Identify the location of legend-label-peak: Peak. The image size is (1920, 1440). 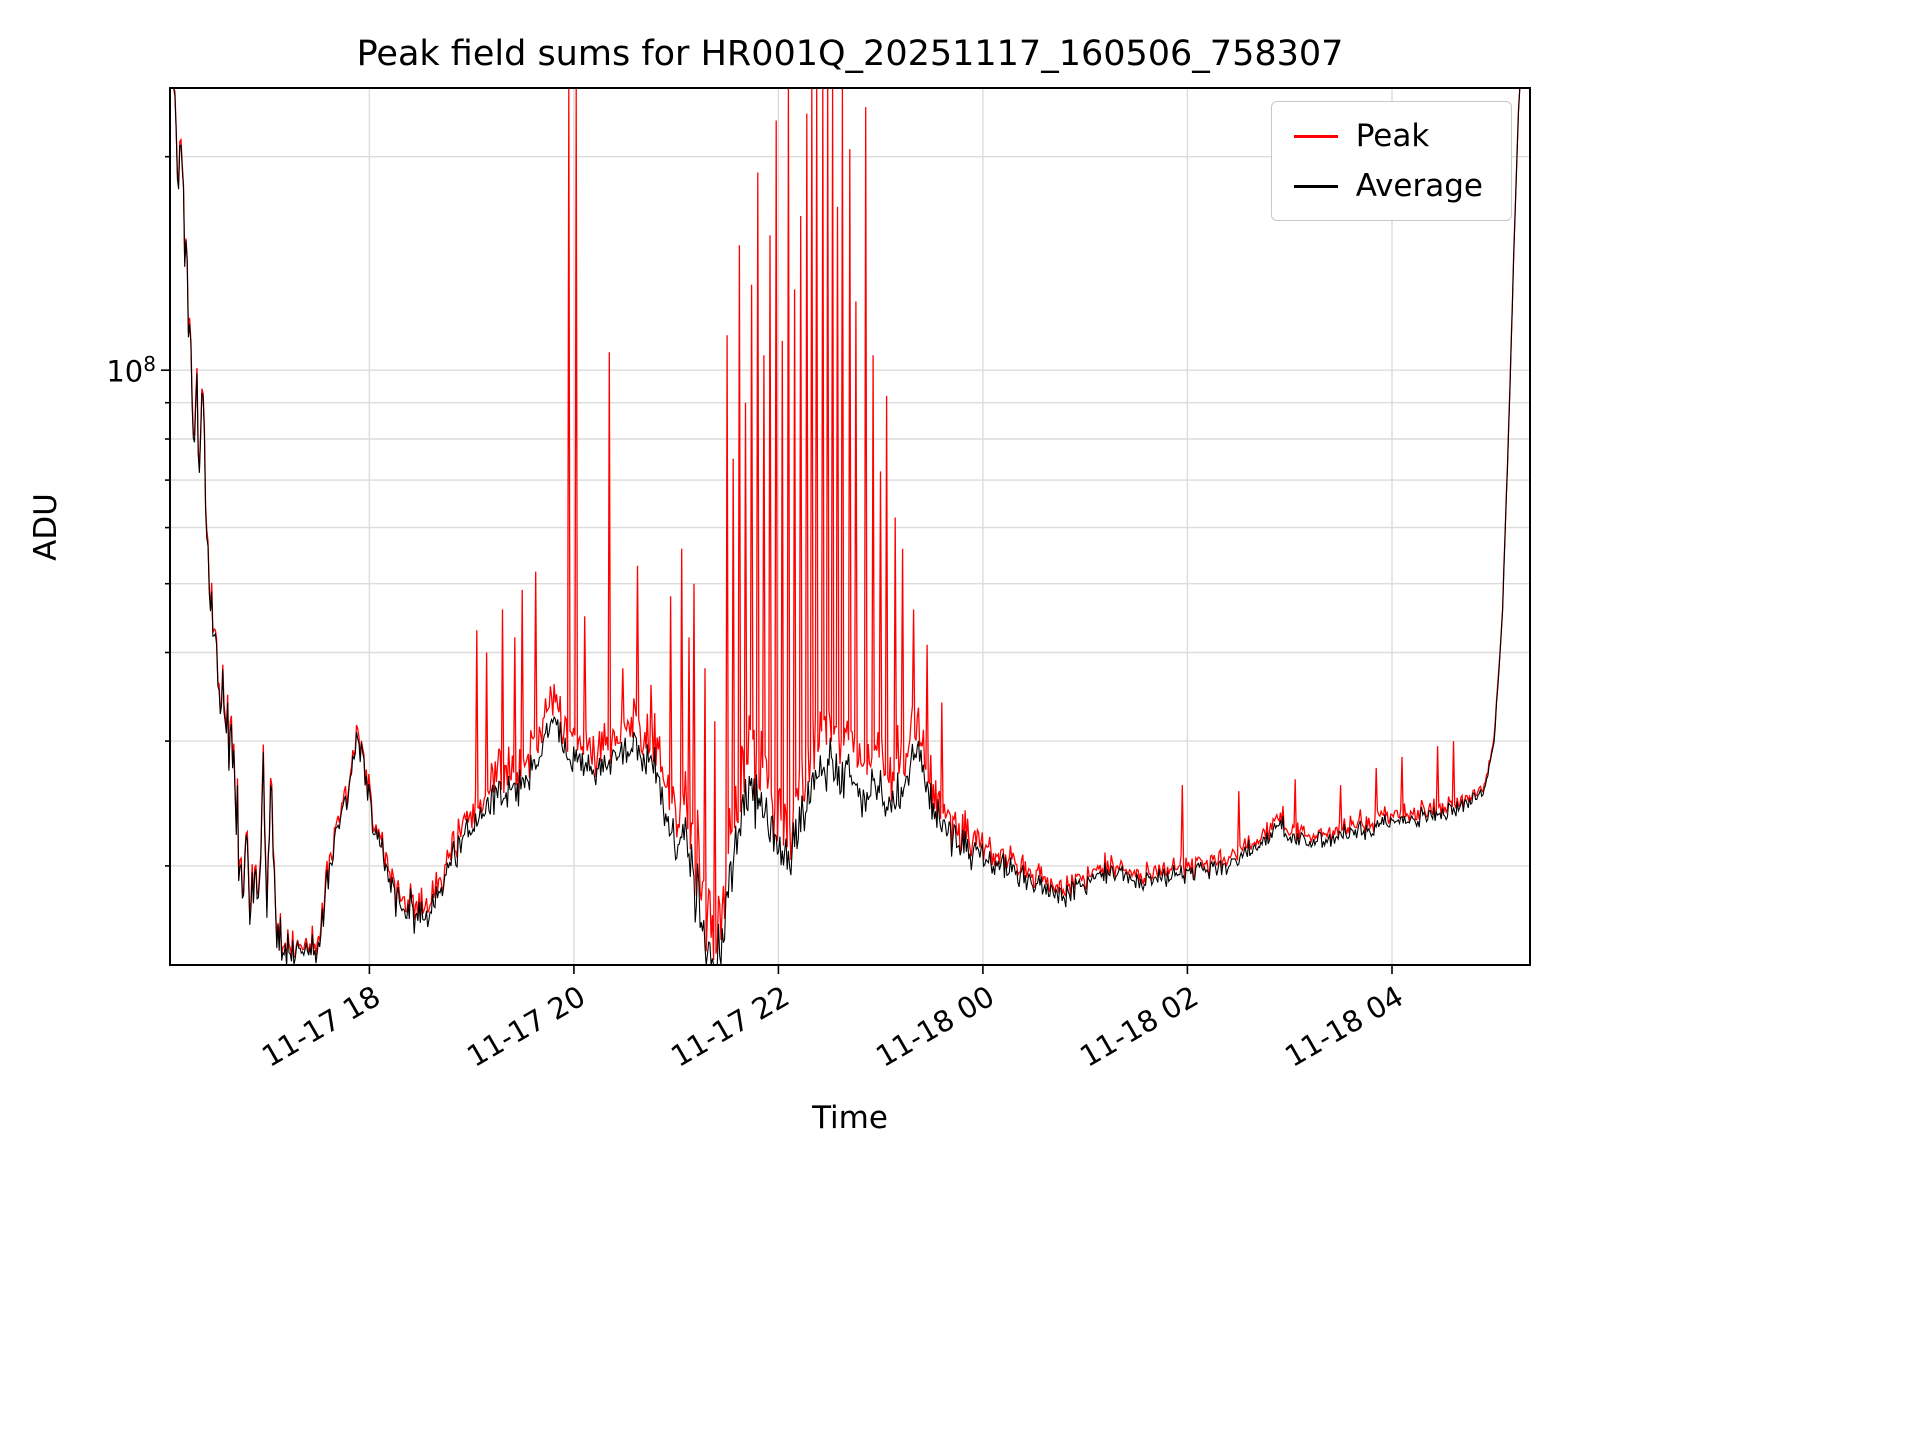
(1392, 136).